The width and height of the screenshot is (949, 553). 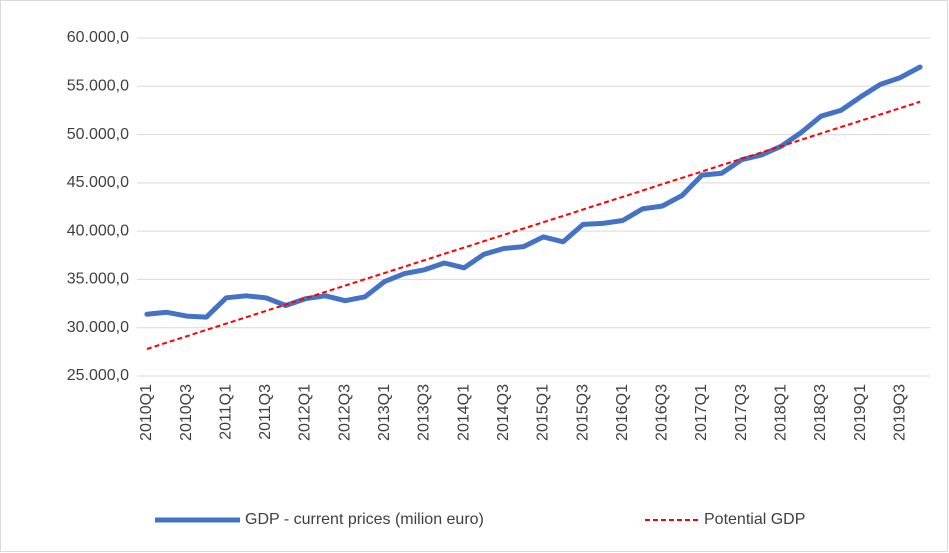 What do you see at coordinates (622, 412) in the screenshot?
I see `x-tick-label: 2016Q1` at bounding box center [622, 412].